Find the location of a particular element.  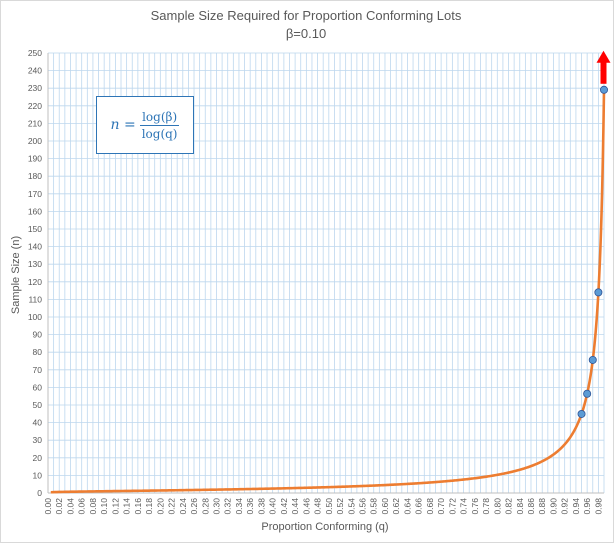

y-tick-label: 230 is located at coordinates (35, 88).